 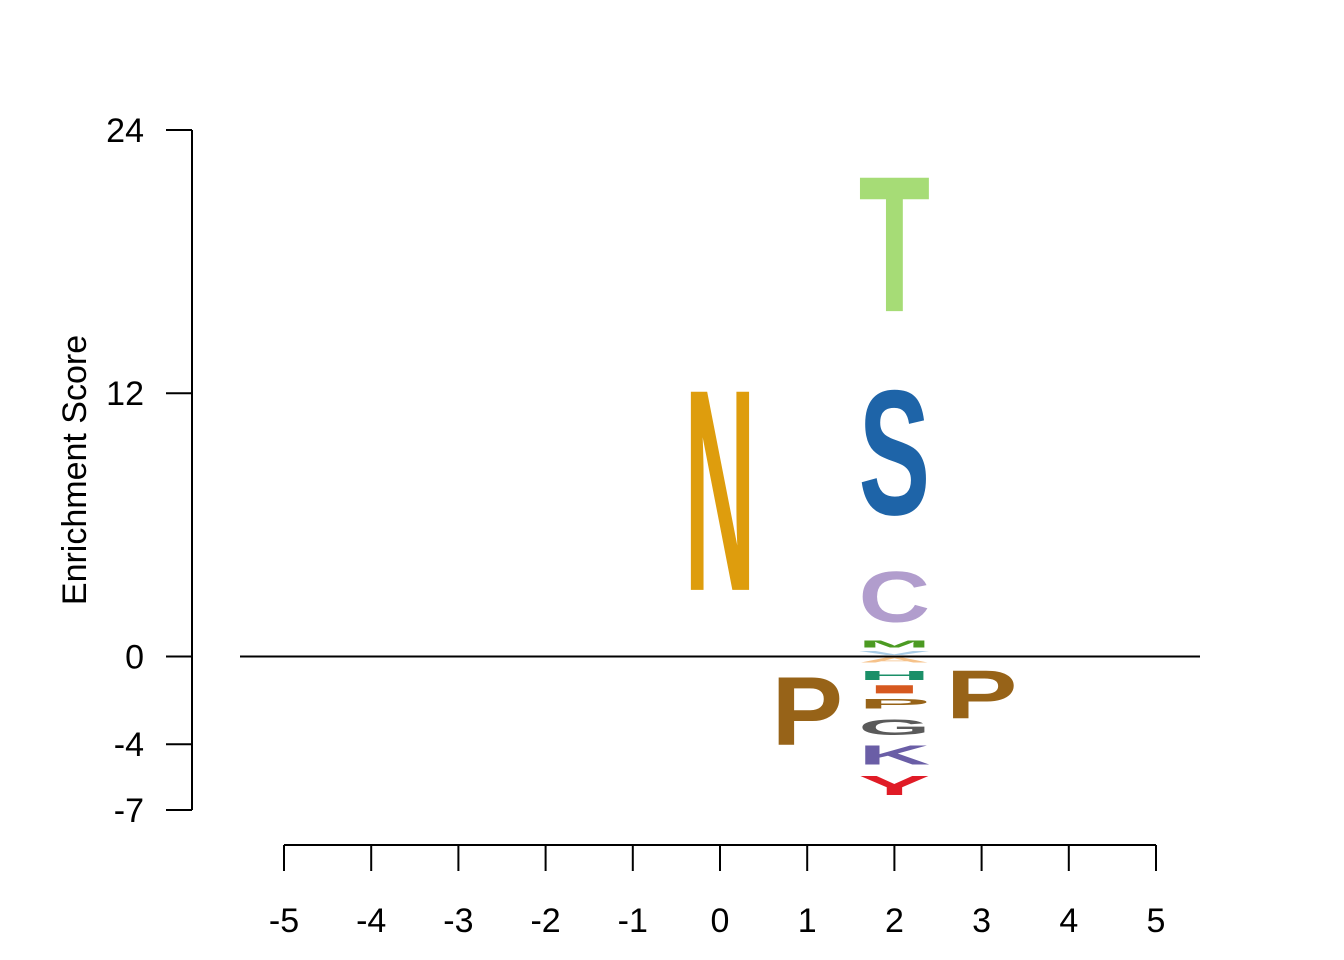 I want to click on y-tick-label: -4, so click(x=129, y=745).